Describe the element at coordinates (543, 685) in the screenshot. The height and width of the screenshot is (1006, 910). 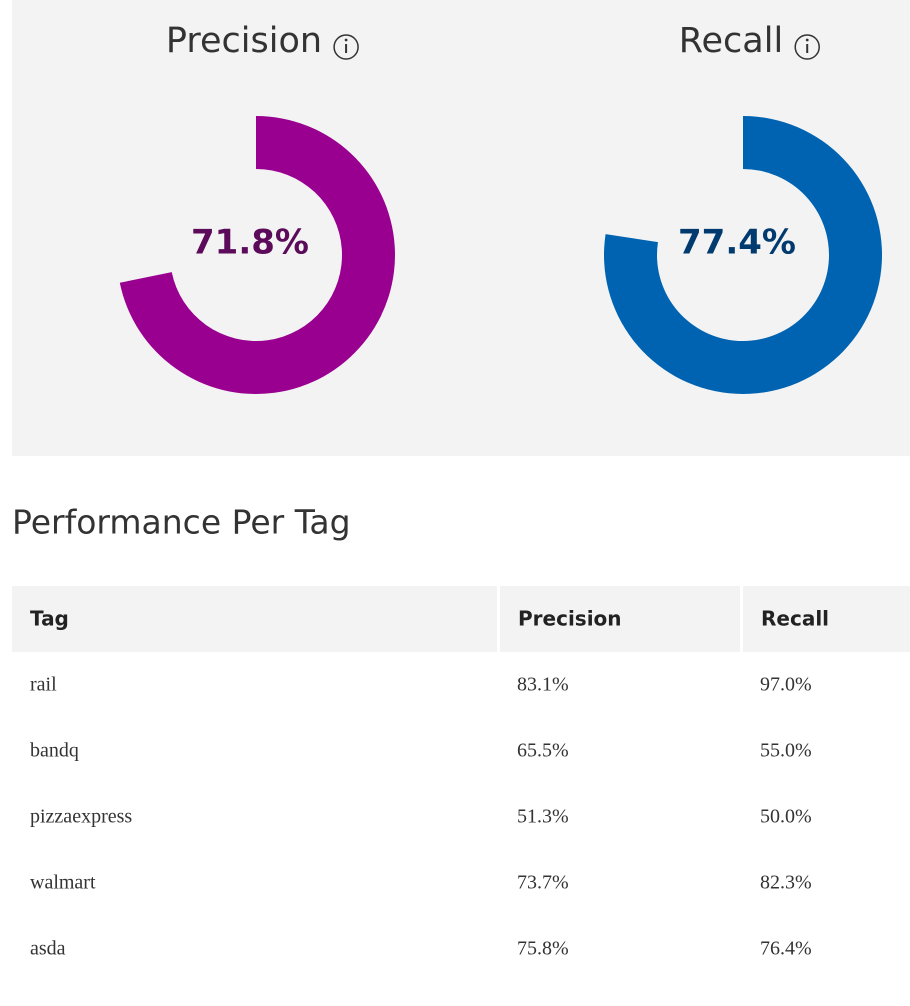
I see `table-cell: 83.1%` at that location.